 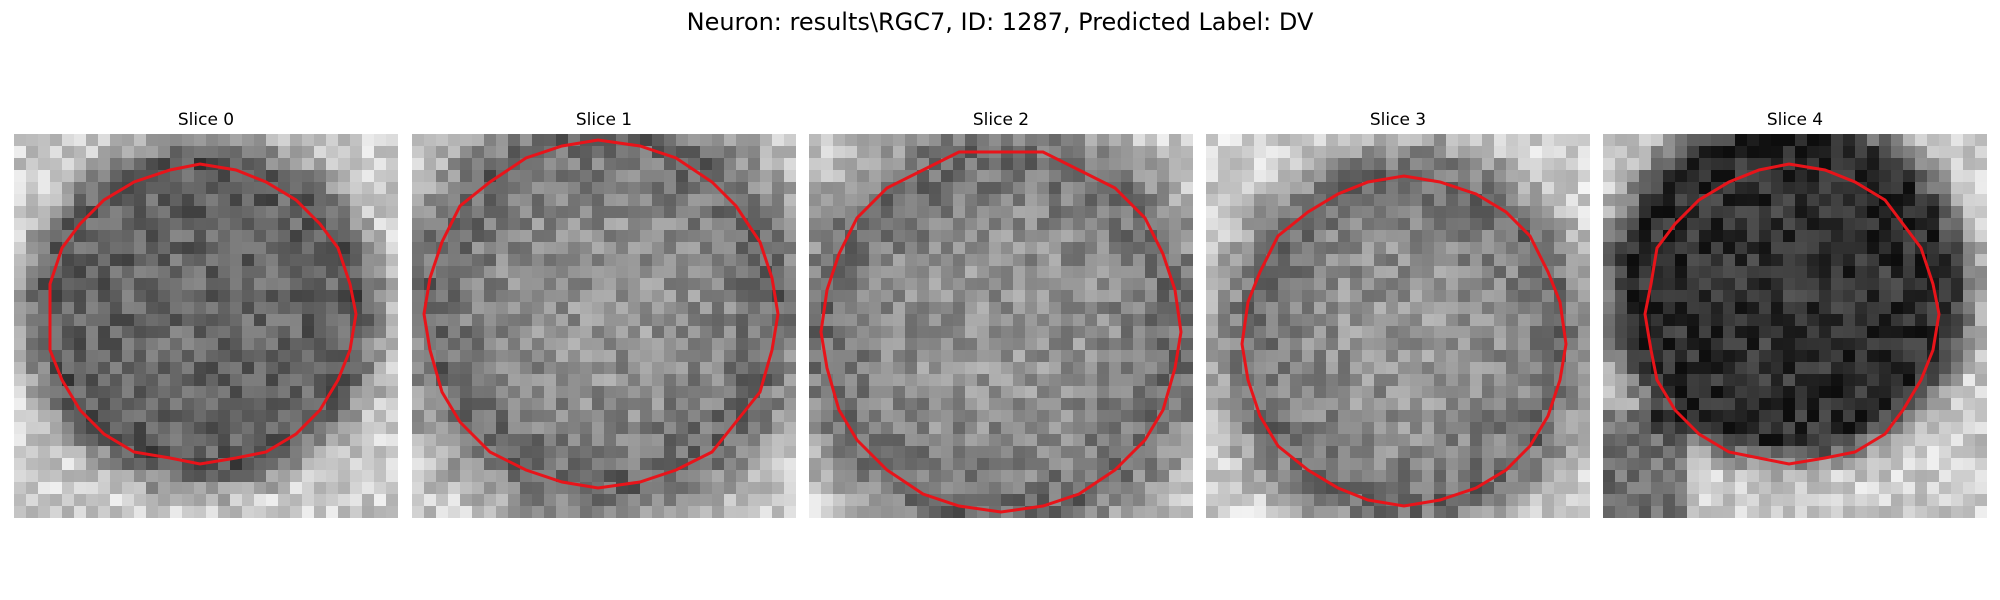 I want to click on slice-panel-0: Slice 0, so click(x=206, y=314).